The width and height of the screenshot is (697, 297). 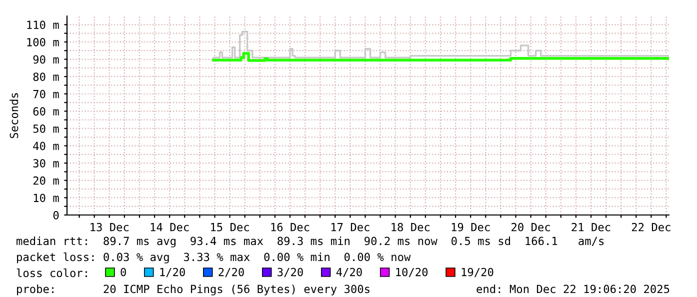 What do you see at coordinates (193, 290) in the screenshot?
I see `text: probe: 20 ICMP Echo Pings (56 Bytes) every 300s` at bounding box center [193, 290].